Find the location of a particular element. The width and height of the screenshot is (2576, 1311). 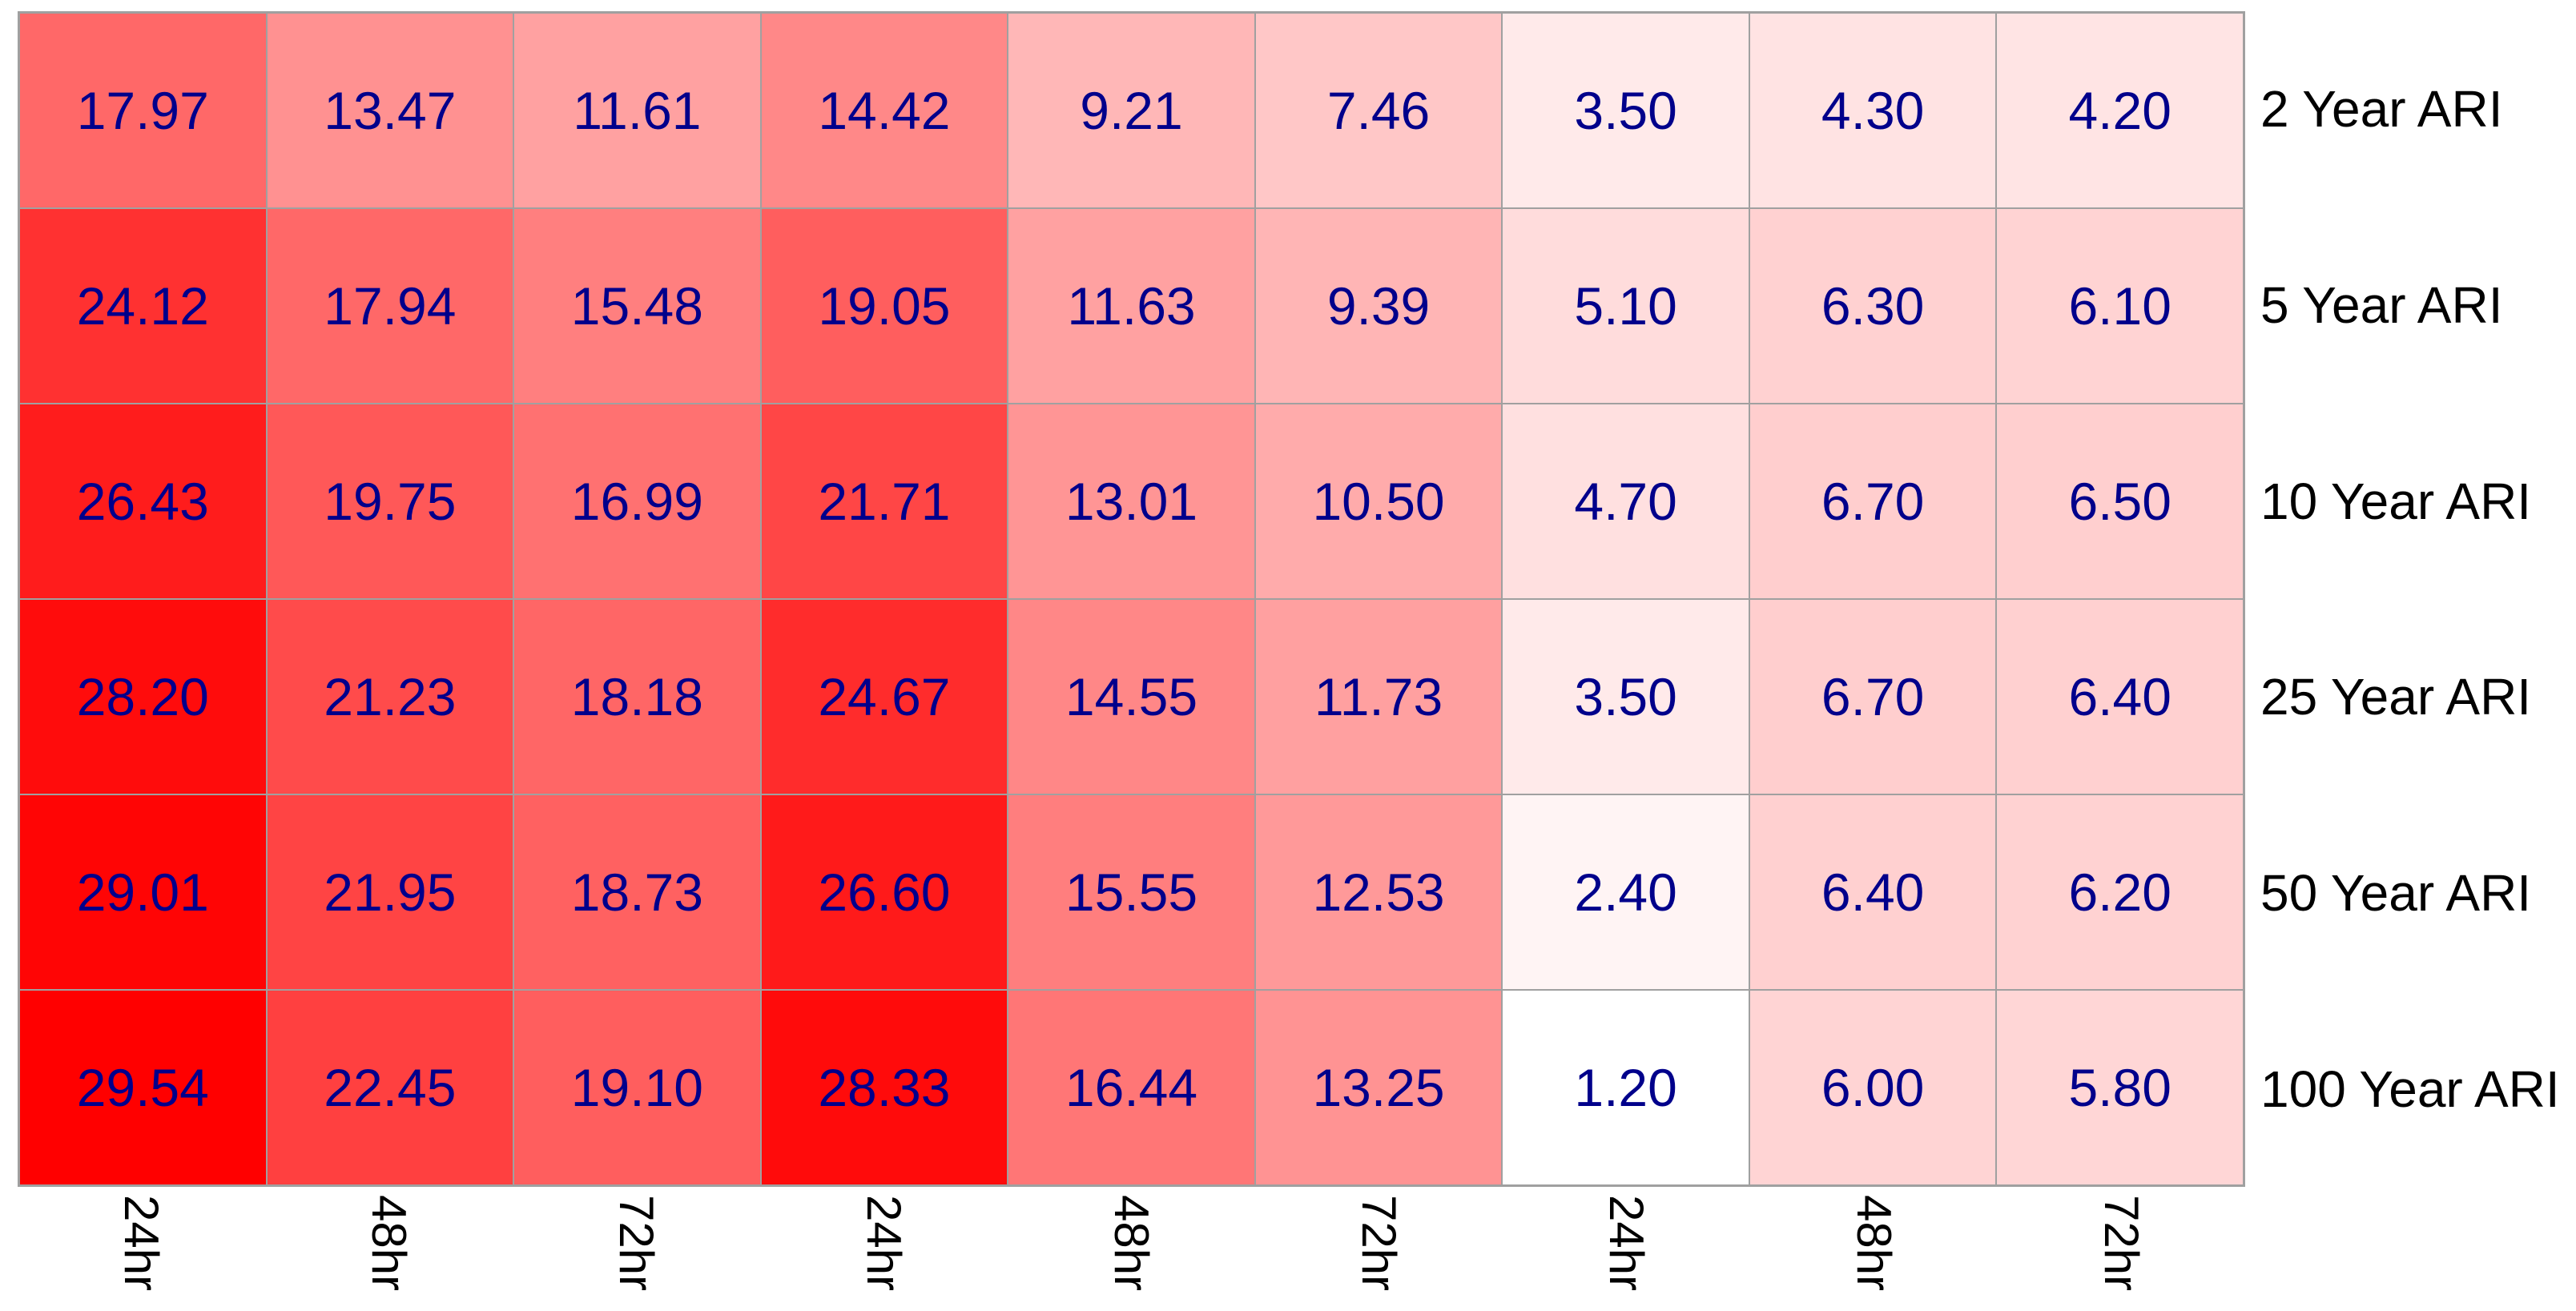

cell-value: 21.71 is located at coordinates (885, 502).